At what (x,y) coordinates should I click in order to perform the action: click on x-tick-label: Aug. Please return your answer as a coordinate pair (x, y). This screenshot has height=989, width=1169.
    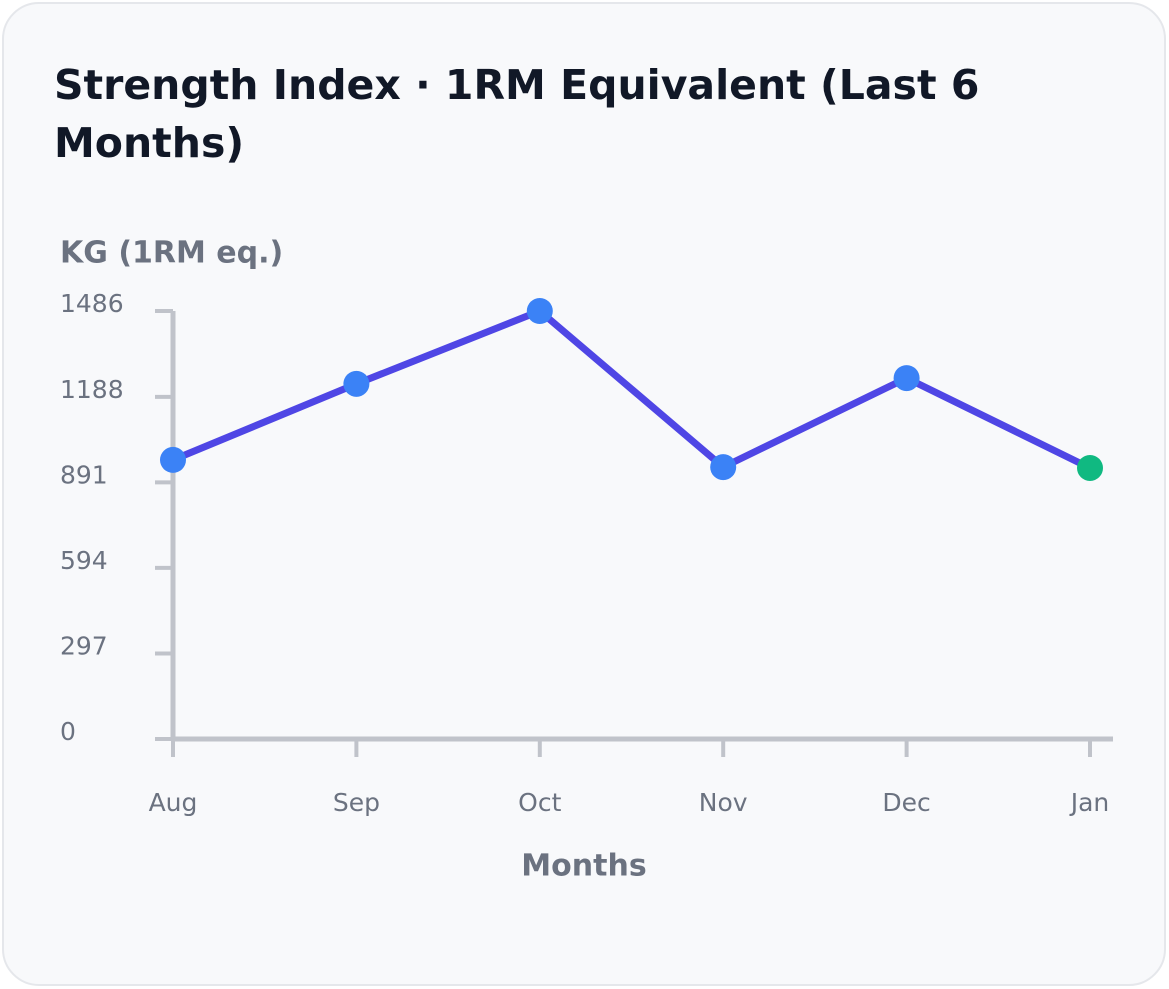
    Looking at the image, I should click on (173, 802).